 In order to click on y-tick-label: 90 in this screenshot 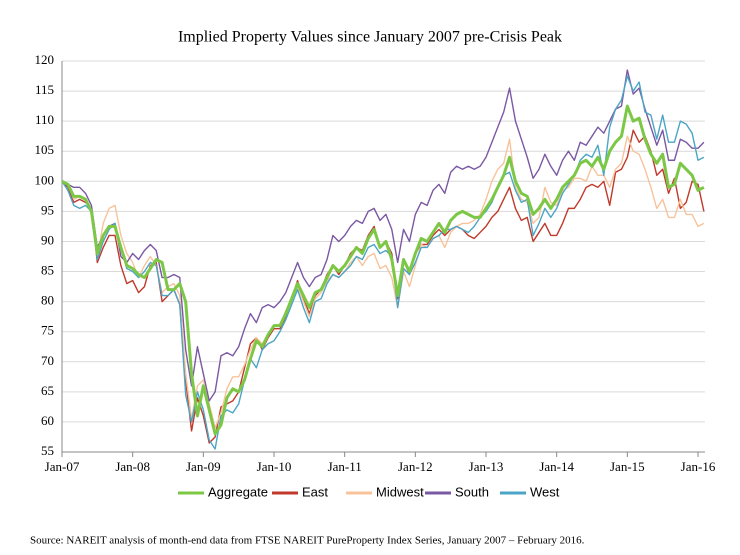, I will do `click(47, 239)`.